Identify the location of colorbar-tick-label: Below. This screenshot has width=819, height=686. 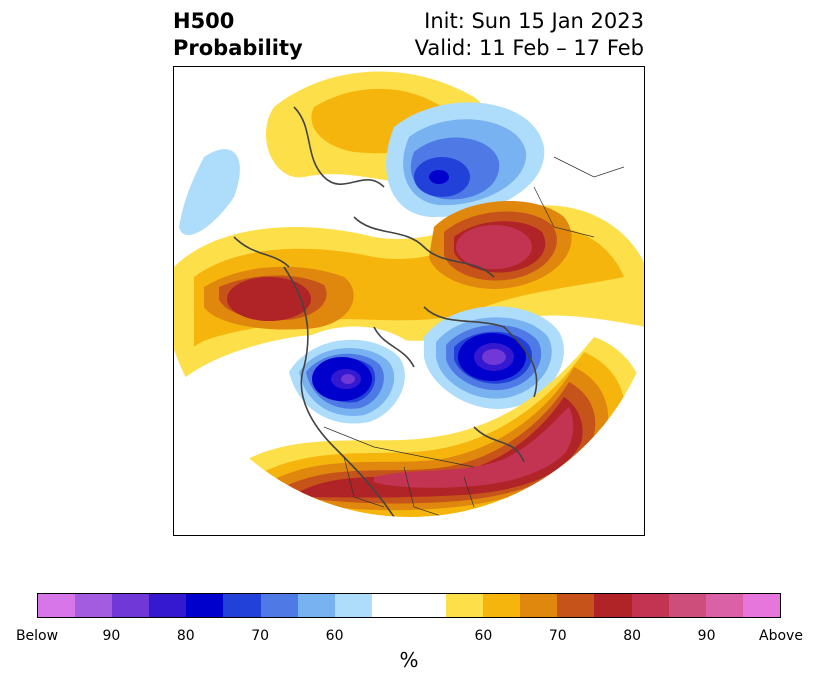
(37, 636).